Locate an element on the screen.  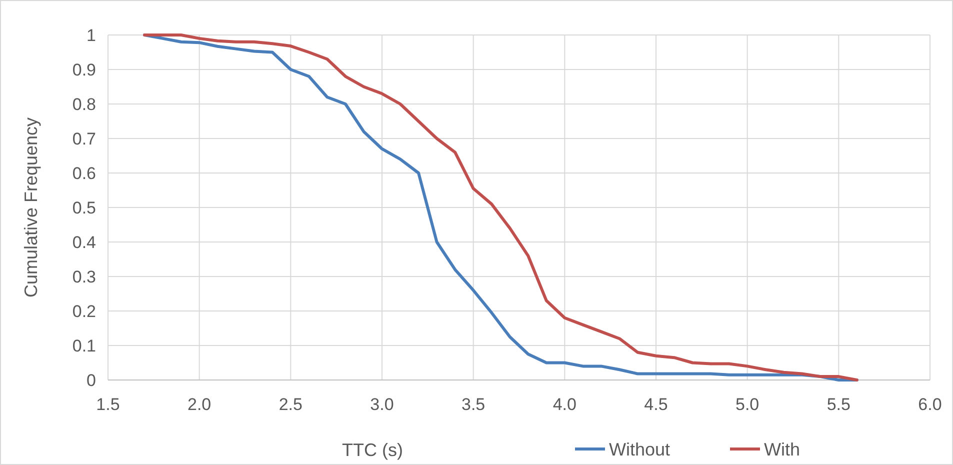
y-tick-label: 0.4 is located at coordinates (84, 242).